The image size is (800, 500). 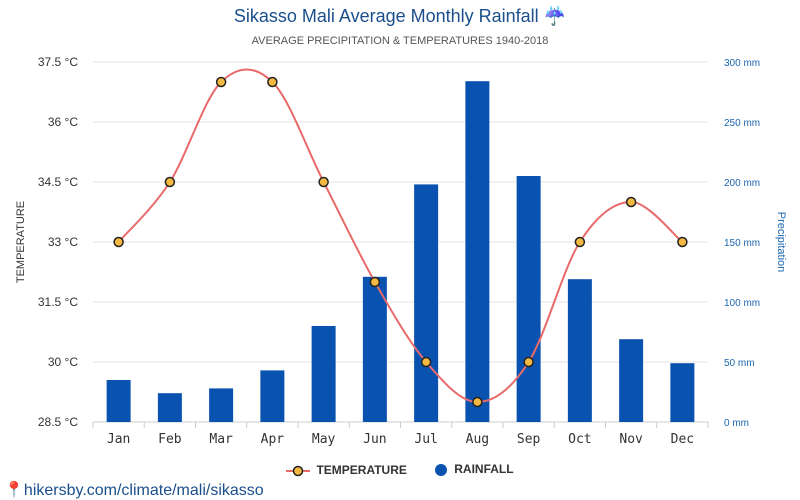 I want to click on x-tick-label: Jun, so click(x=374, y=439).